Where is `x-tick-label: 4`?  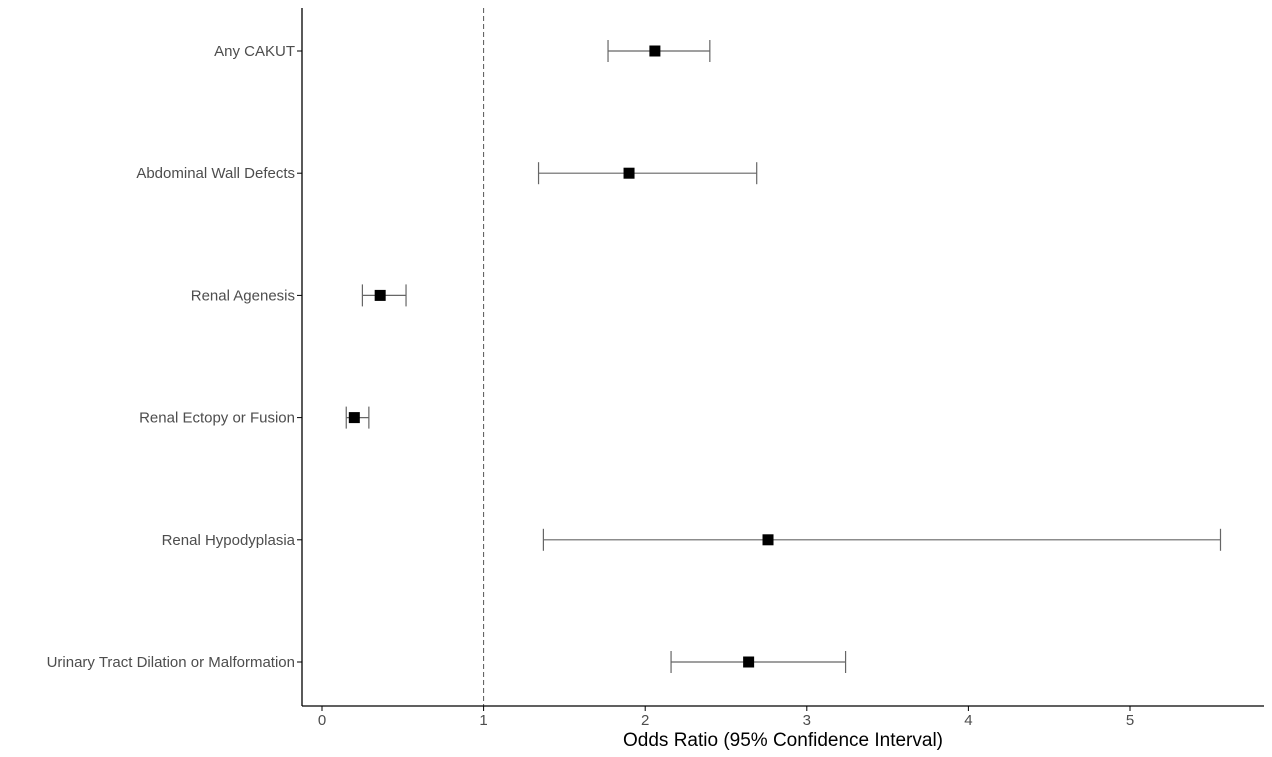 x-tick-label: 4 is located at coordinates (968, 720).